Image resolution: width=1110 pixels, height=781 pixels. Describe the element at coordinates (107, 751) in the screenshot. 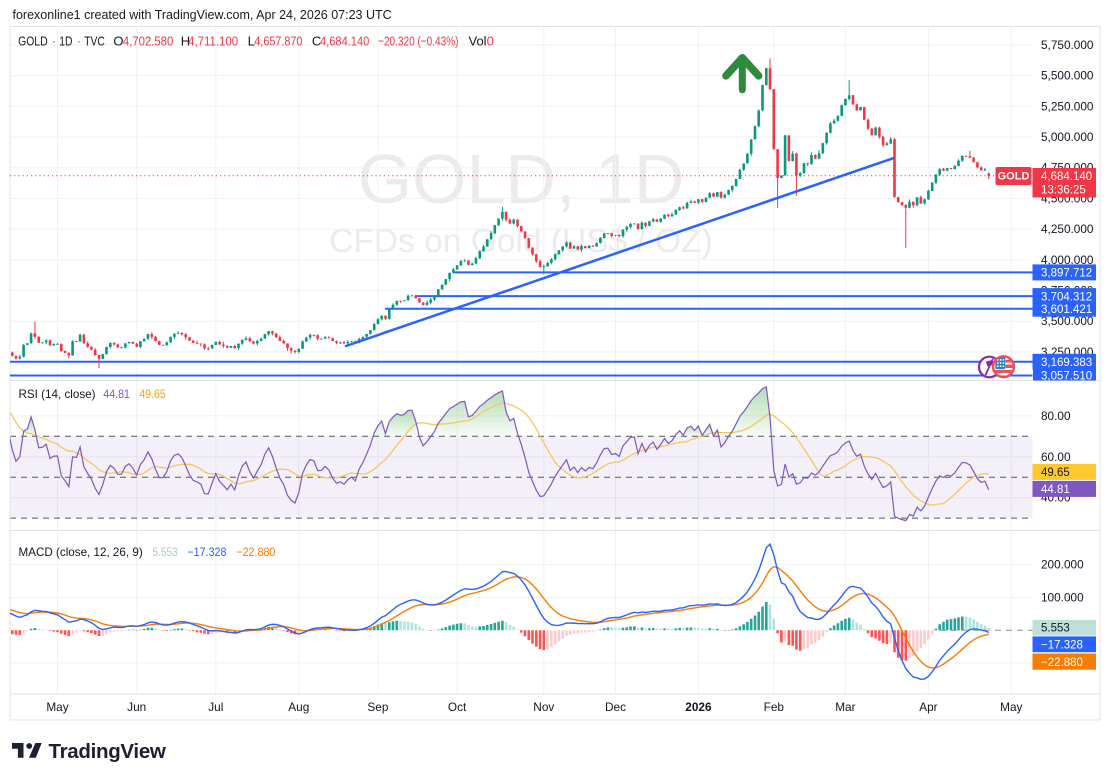

I see `svg-text: TradingView` at that location.